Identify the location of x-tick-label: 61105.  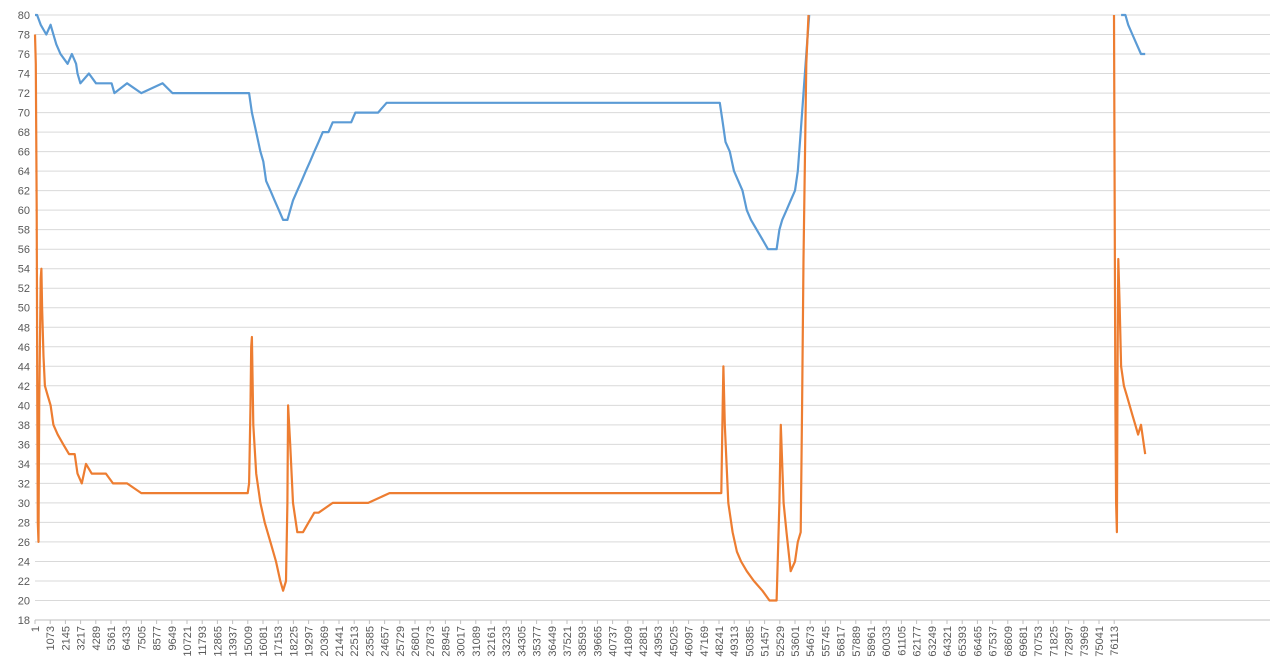
(902, 641).